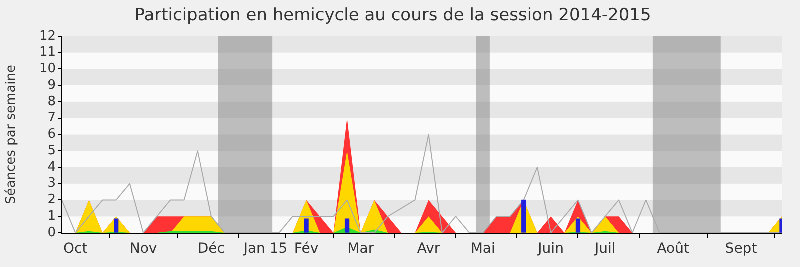 The height and width of the screenshot is (267, 800). What do you see at coordinates (211, 249) in the screenshot?
I see `x-tick-label: Déc` at bounding box center [211, 249].